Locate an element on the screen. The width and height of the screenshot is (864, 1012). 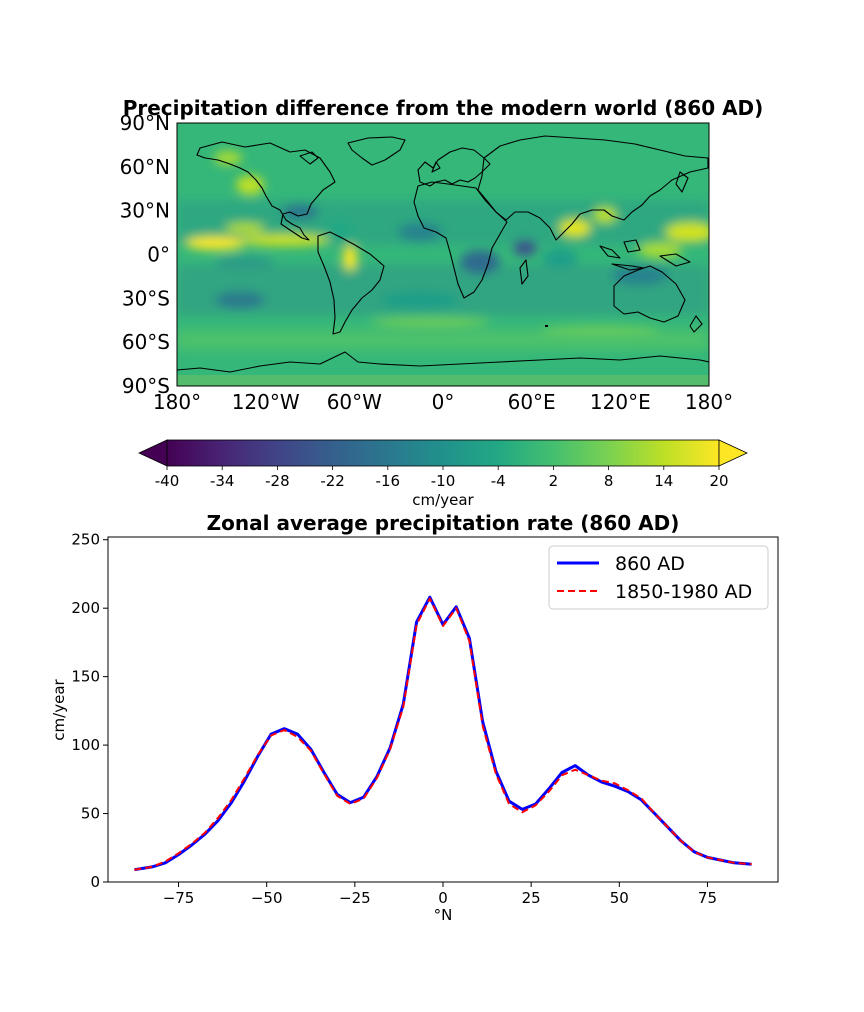
y-tick-label: 200 is located at coordinates (85, 608).